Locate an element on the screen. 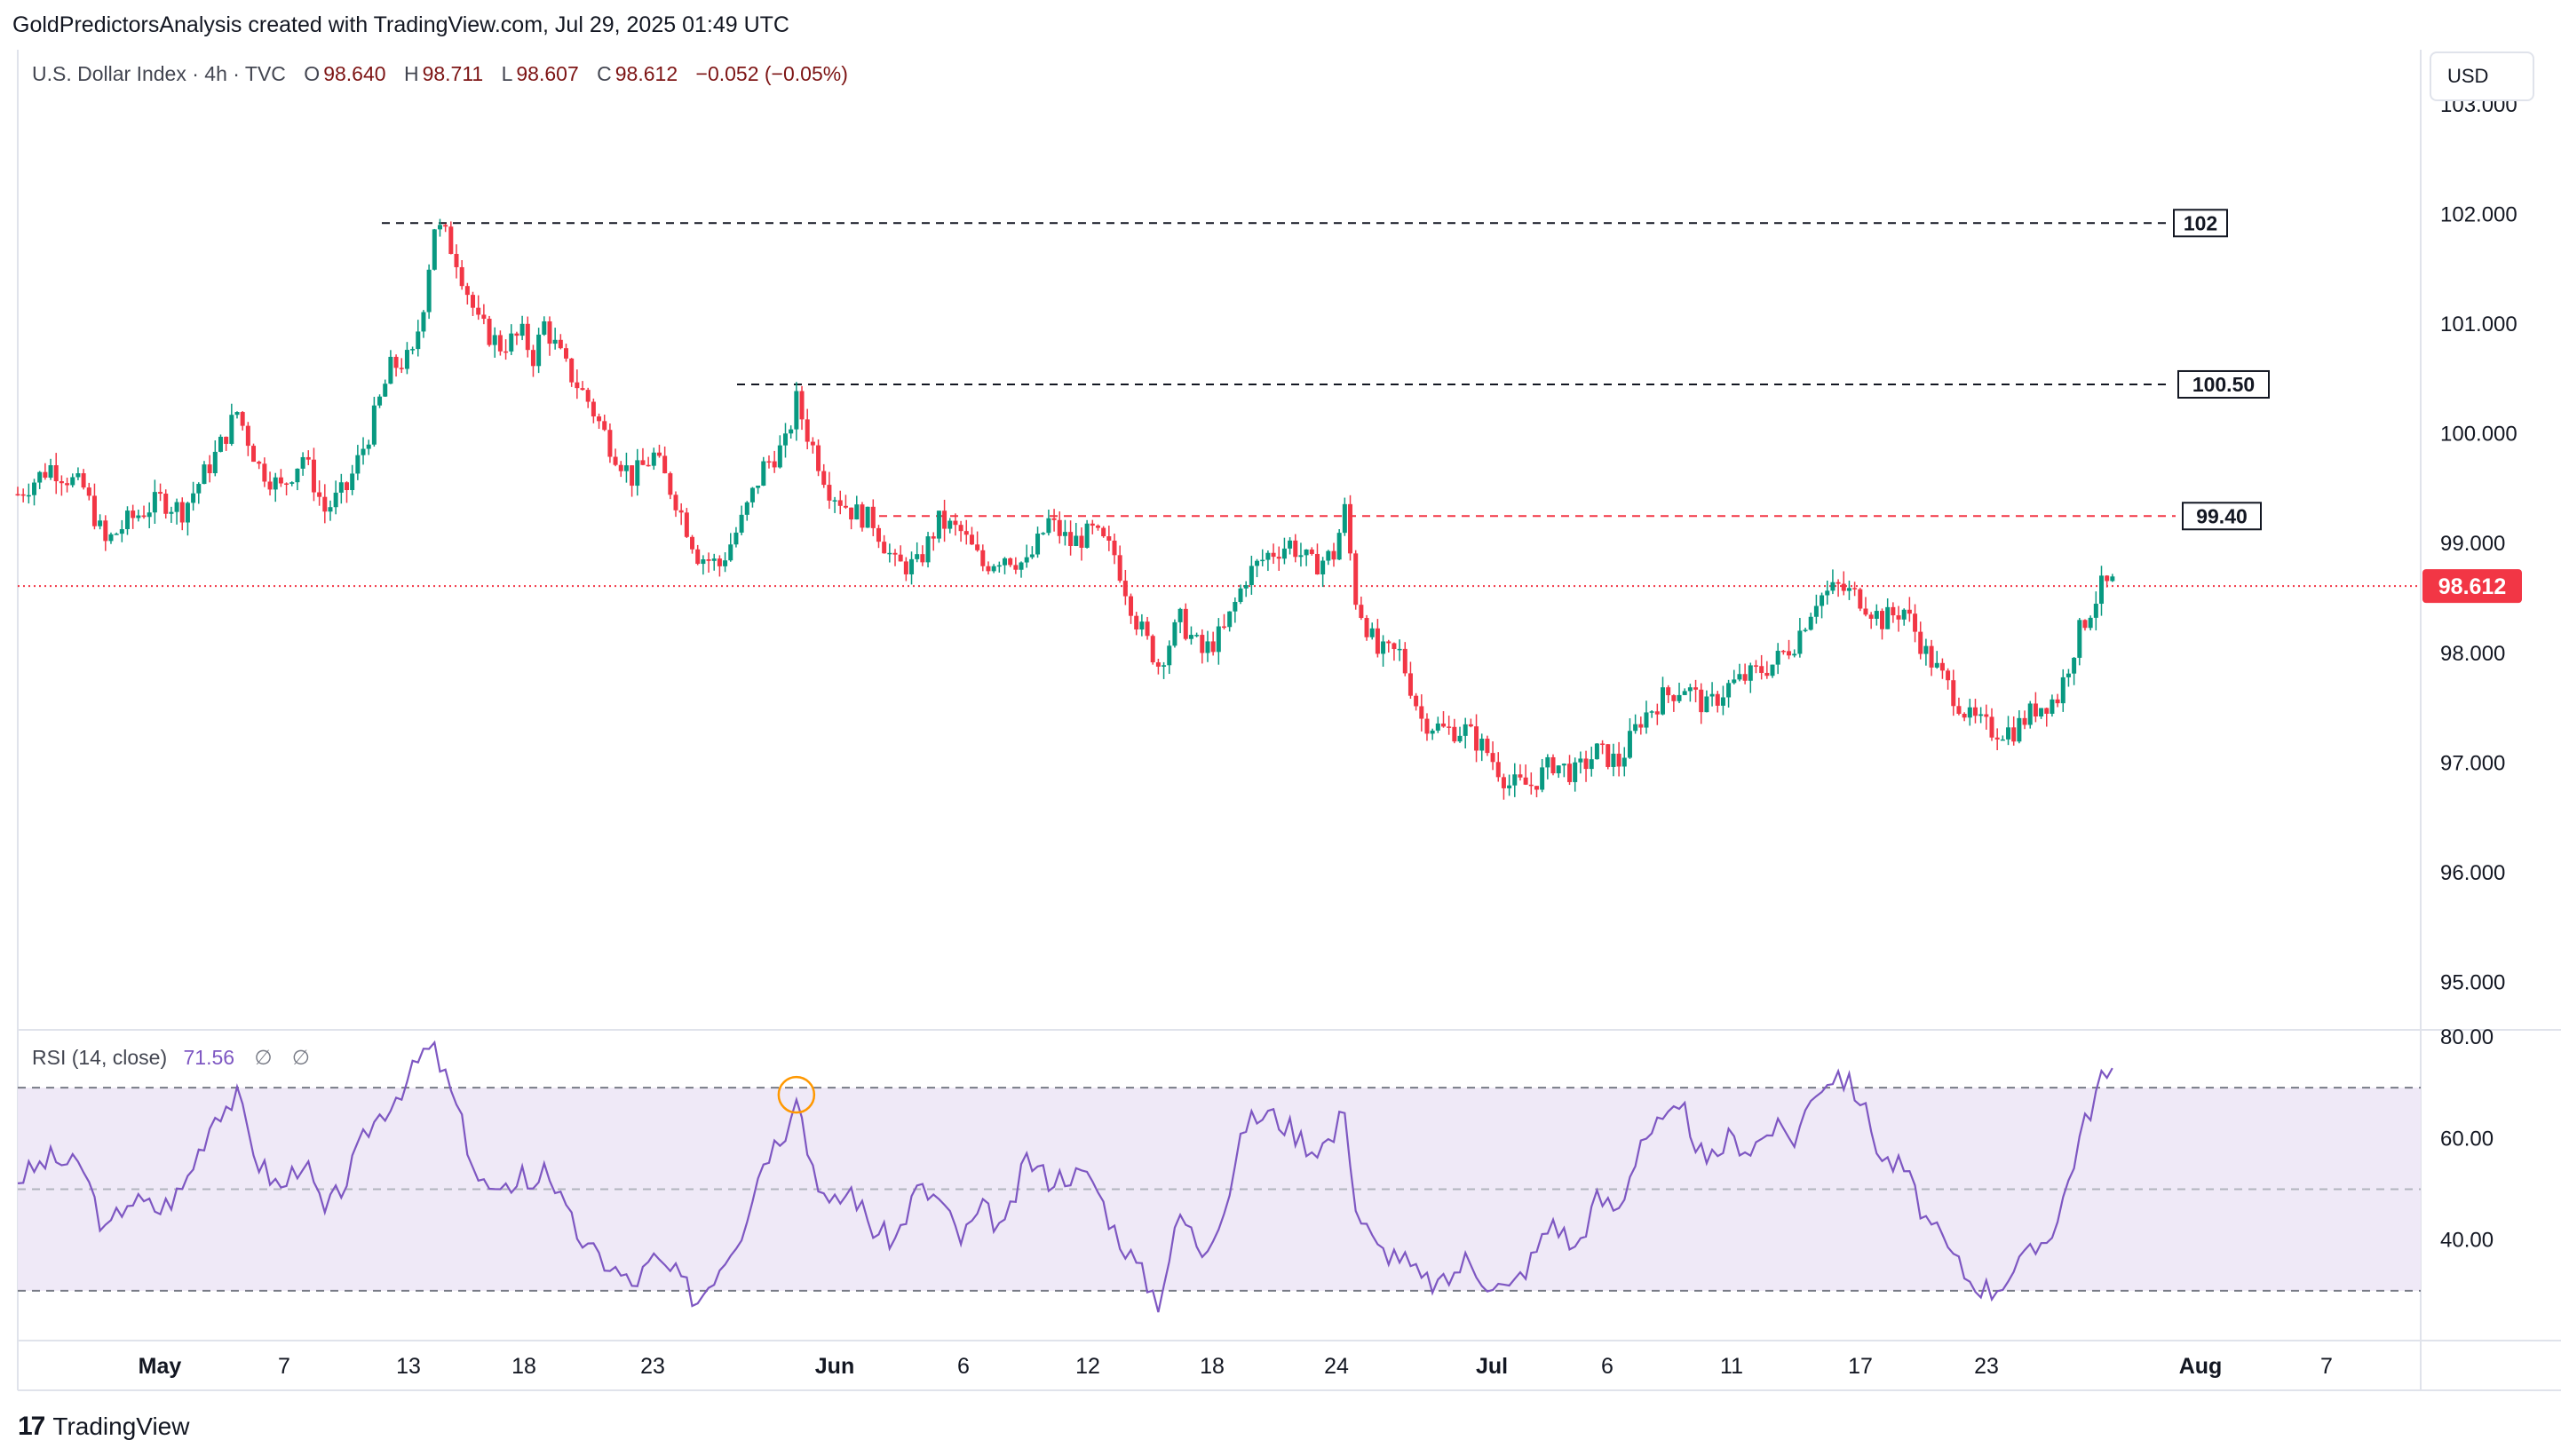 This screenshot has width=2561, height=1456. currency-button: USD is located at coordinates (2482, 76).